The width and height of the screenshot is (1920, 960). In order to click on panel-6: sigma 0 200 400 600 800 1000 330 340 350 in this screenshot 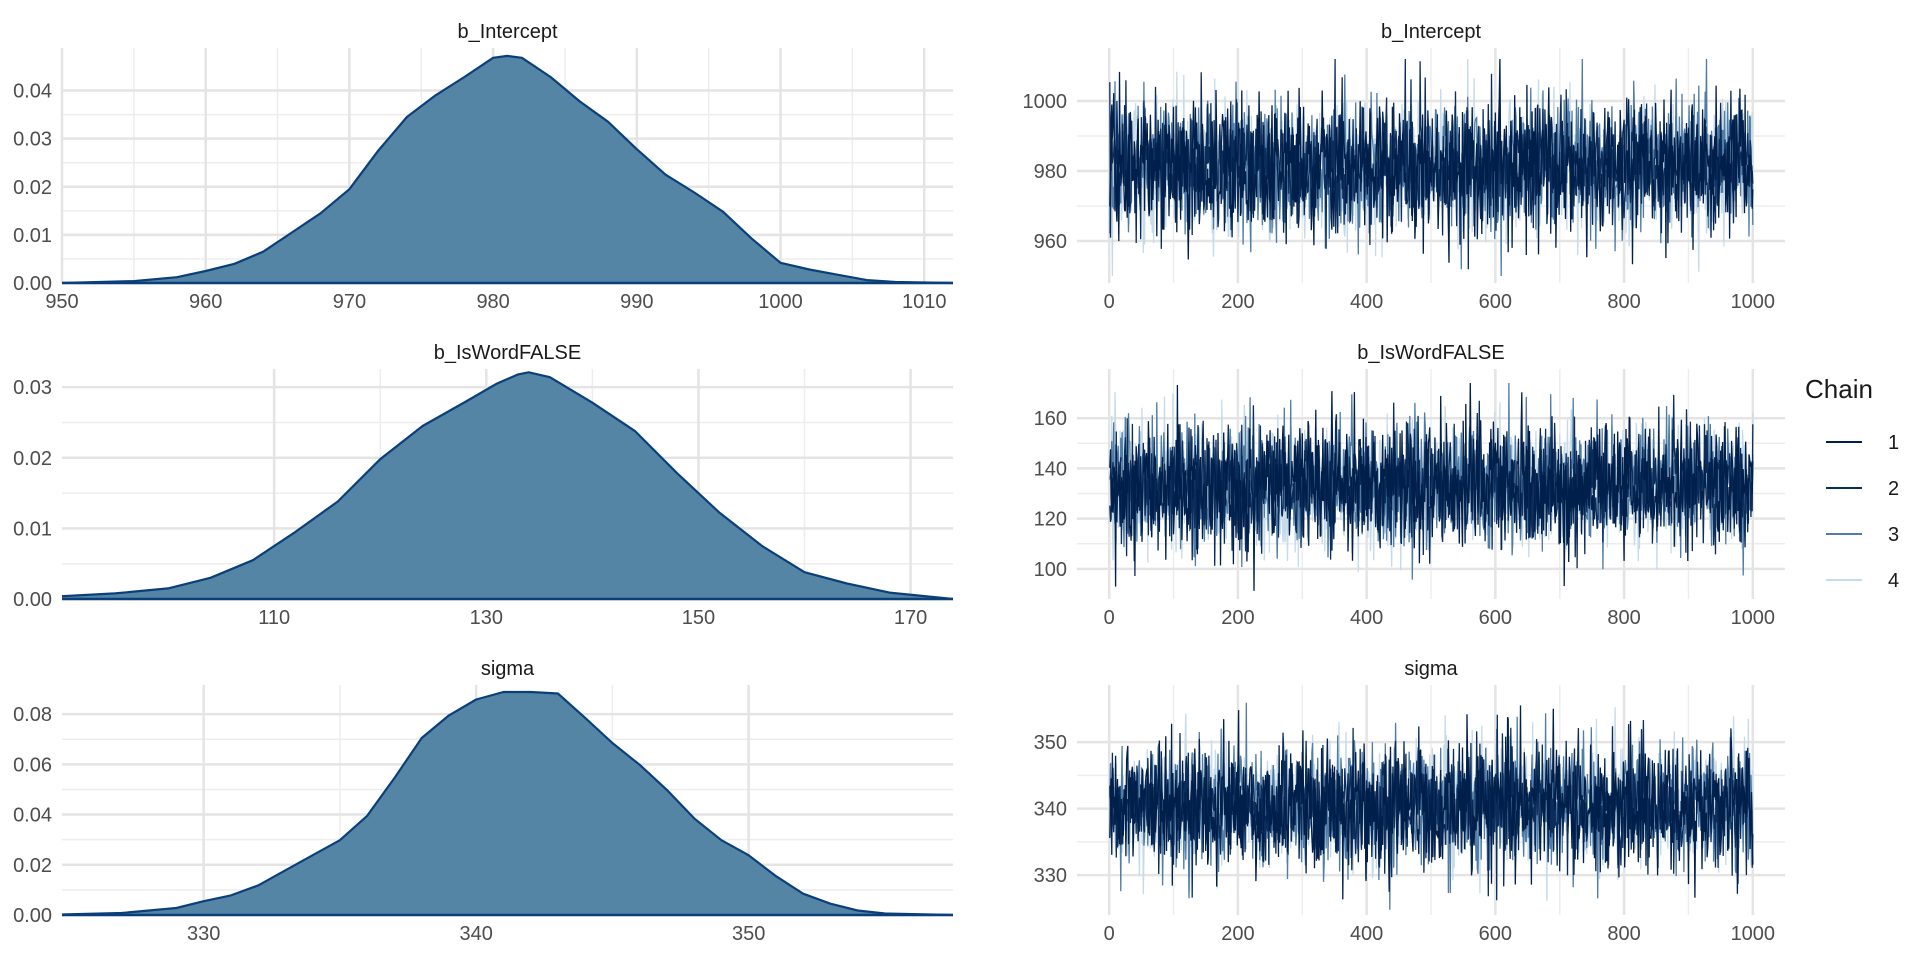, I will do `click(1409, 801)`.